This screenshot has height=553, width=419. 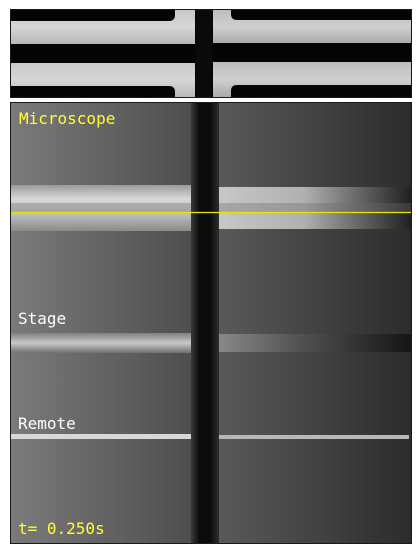 I want to click on stage-label: Stage, so click(x=42, y=319).